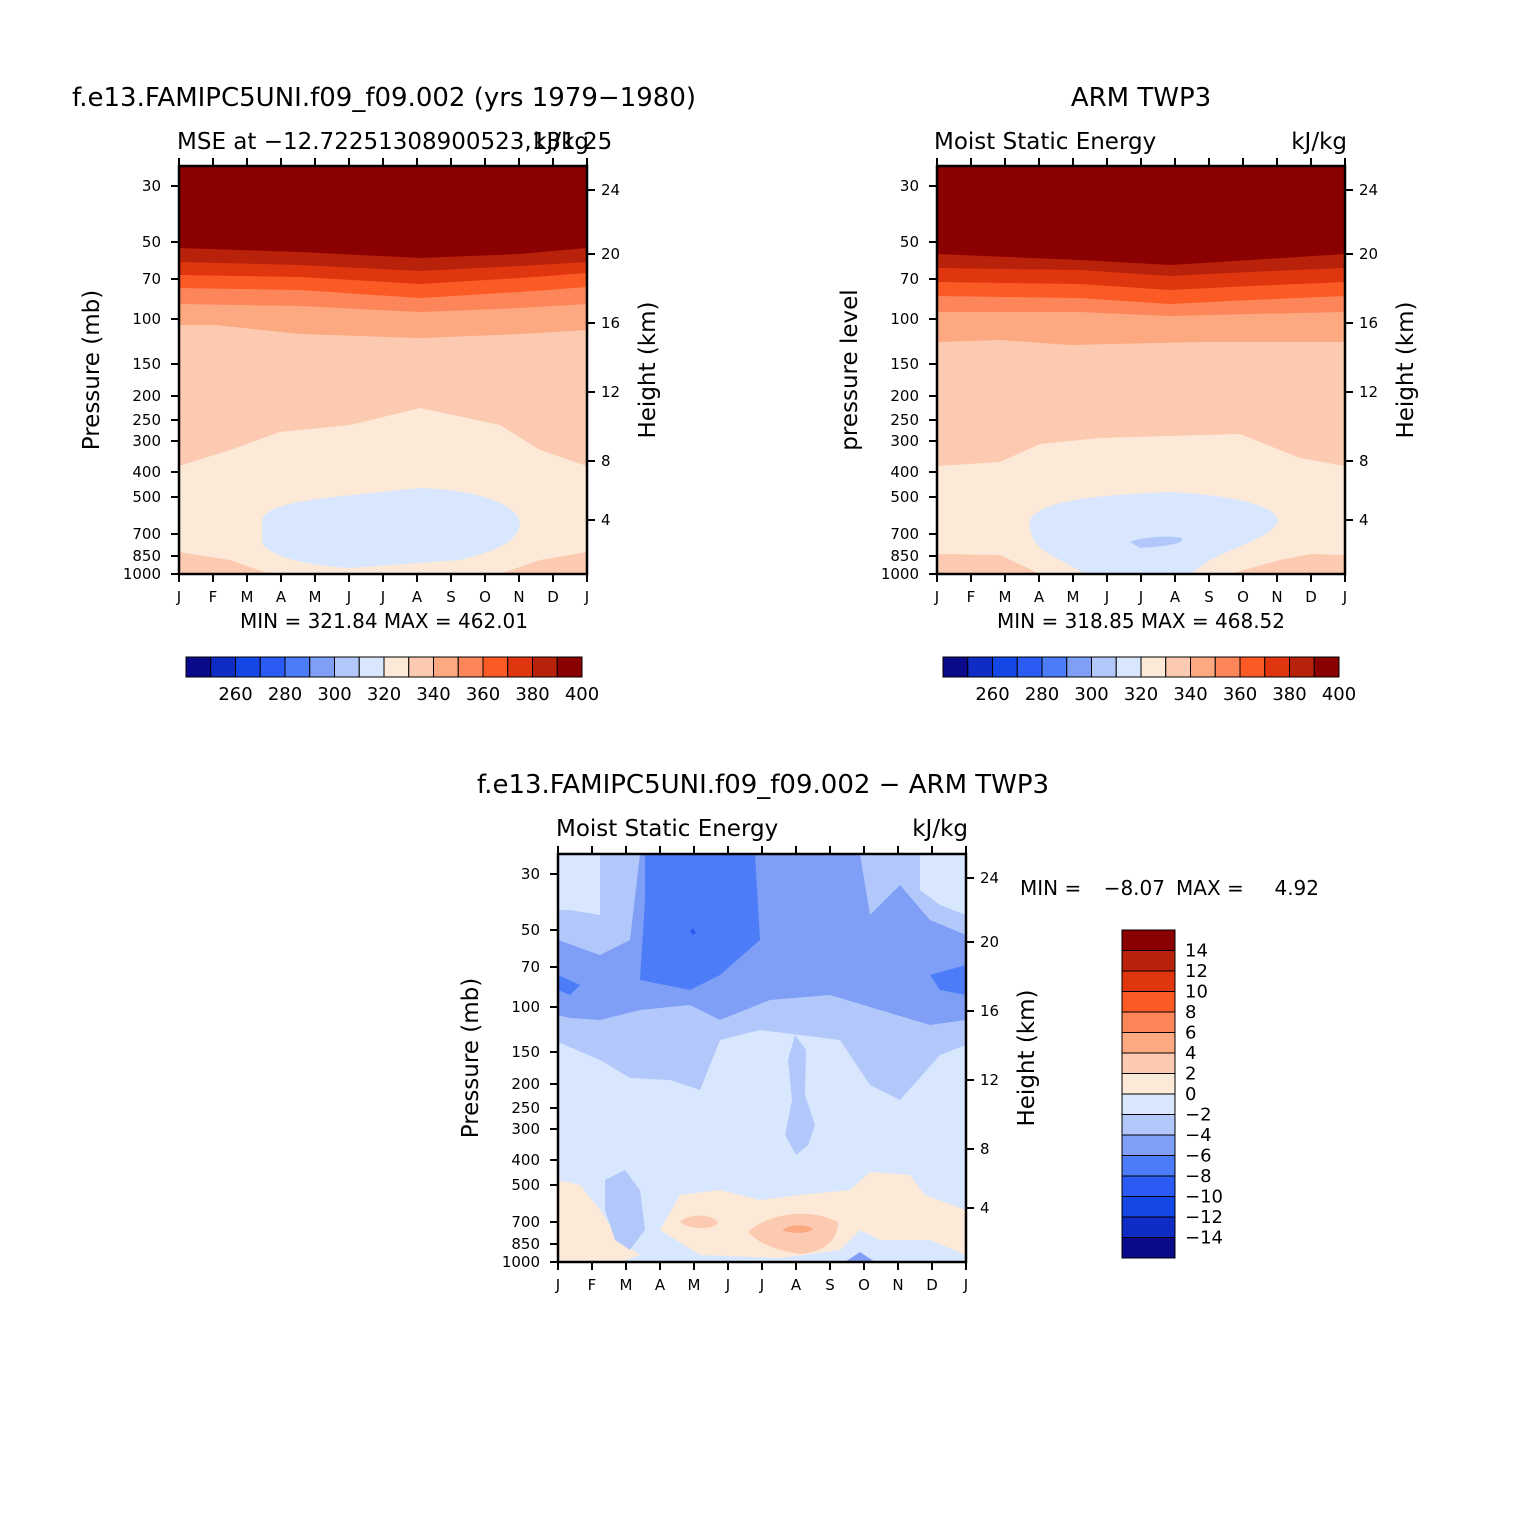 The width and height of the screenshot is (1524, 1524). What do you see at coordinates (146, 364) in the screenshot?
I see `y-tick-label: 150` at bounding box center [146, 364].